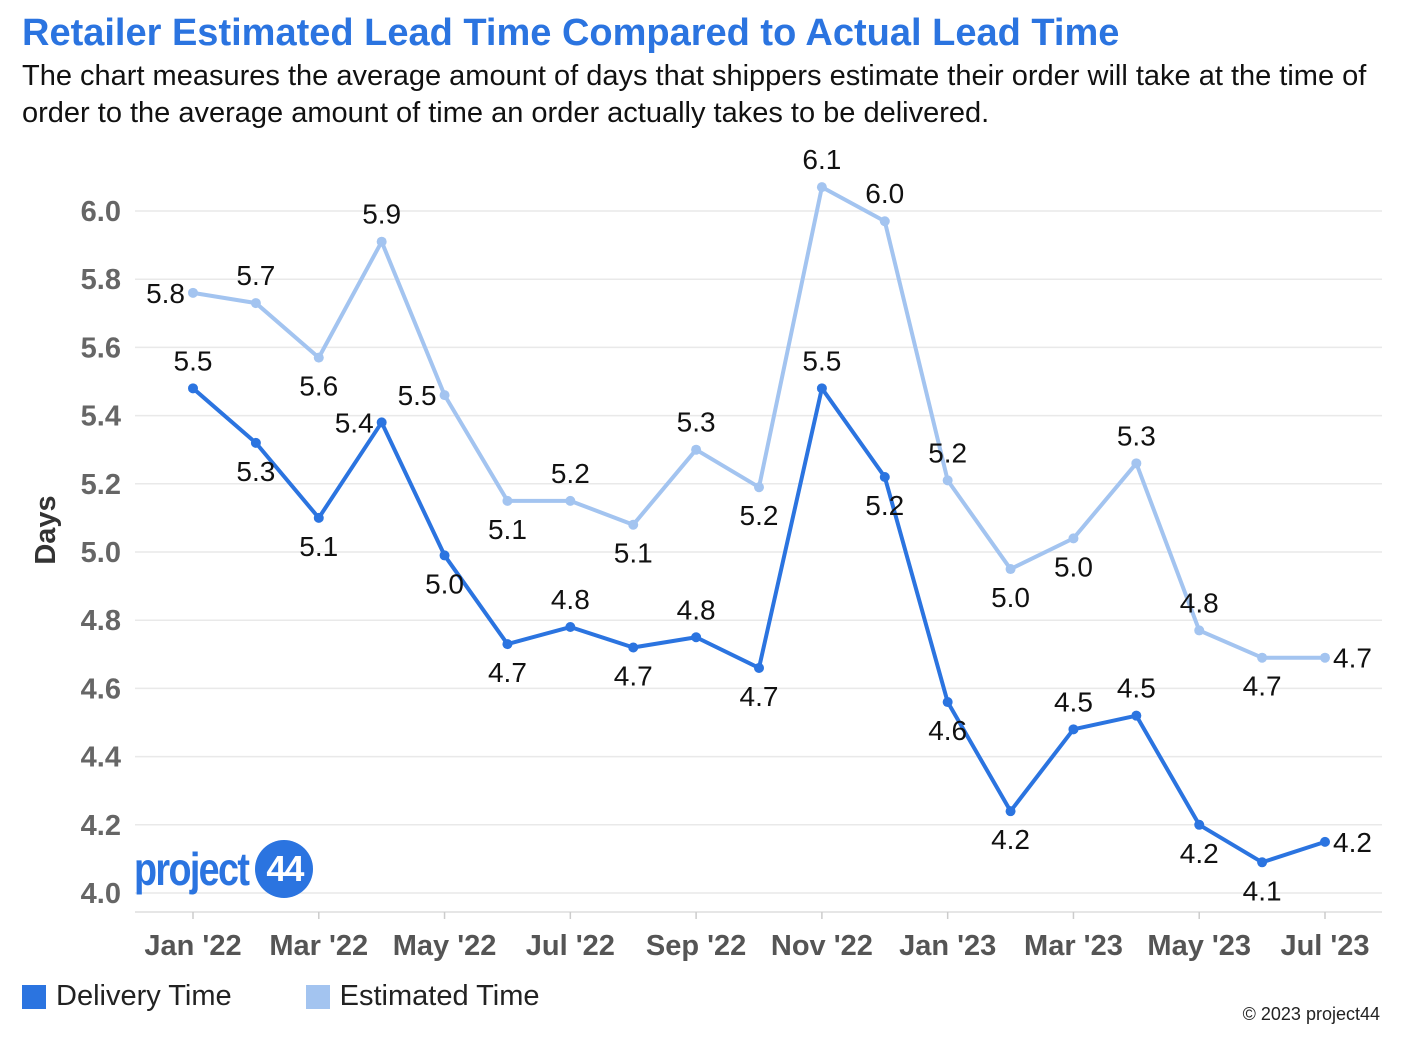 This screenshot has height=1058, width=1408. Describe the element at coordinates (101, 826) in the screenshot. I see `y-tick-label: 4.2` at that location.